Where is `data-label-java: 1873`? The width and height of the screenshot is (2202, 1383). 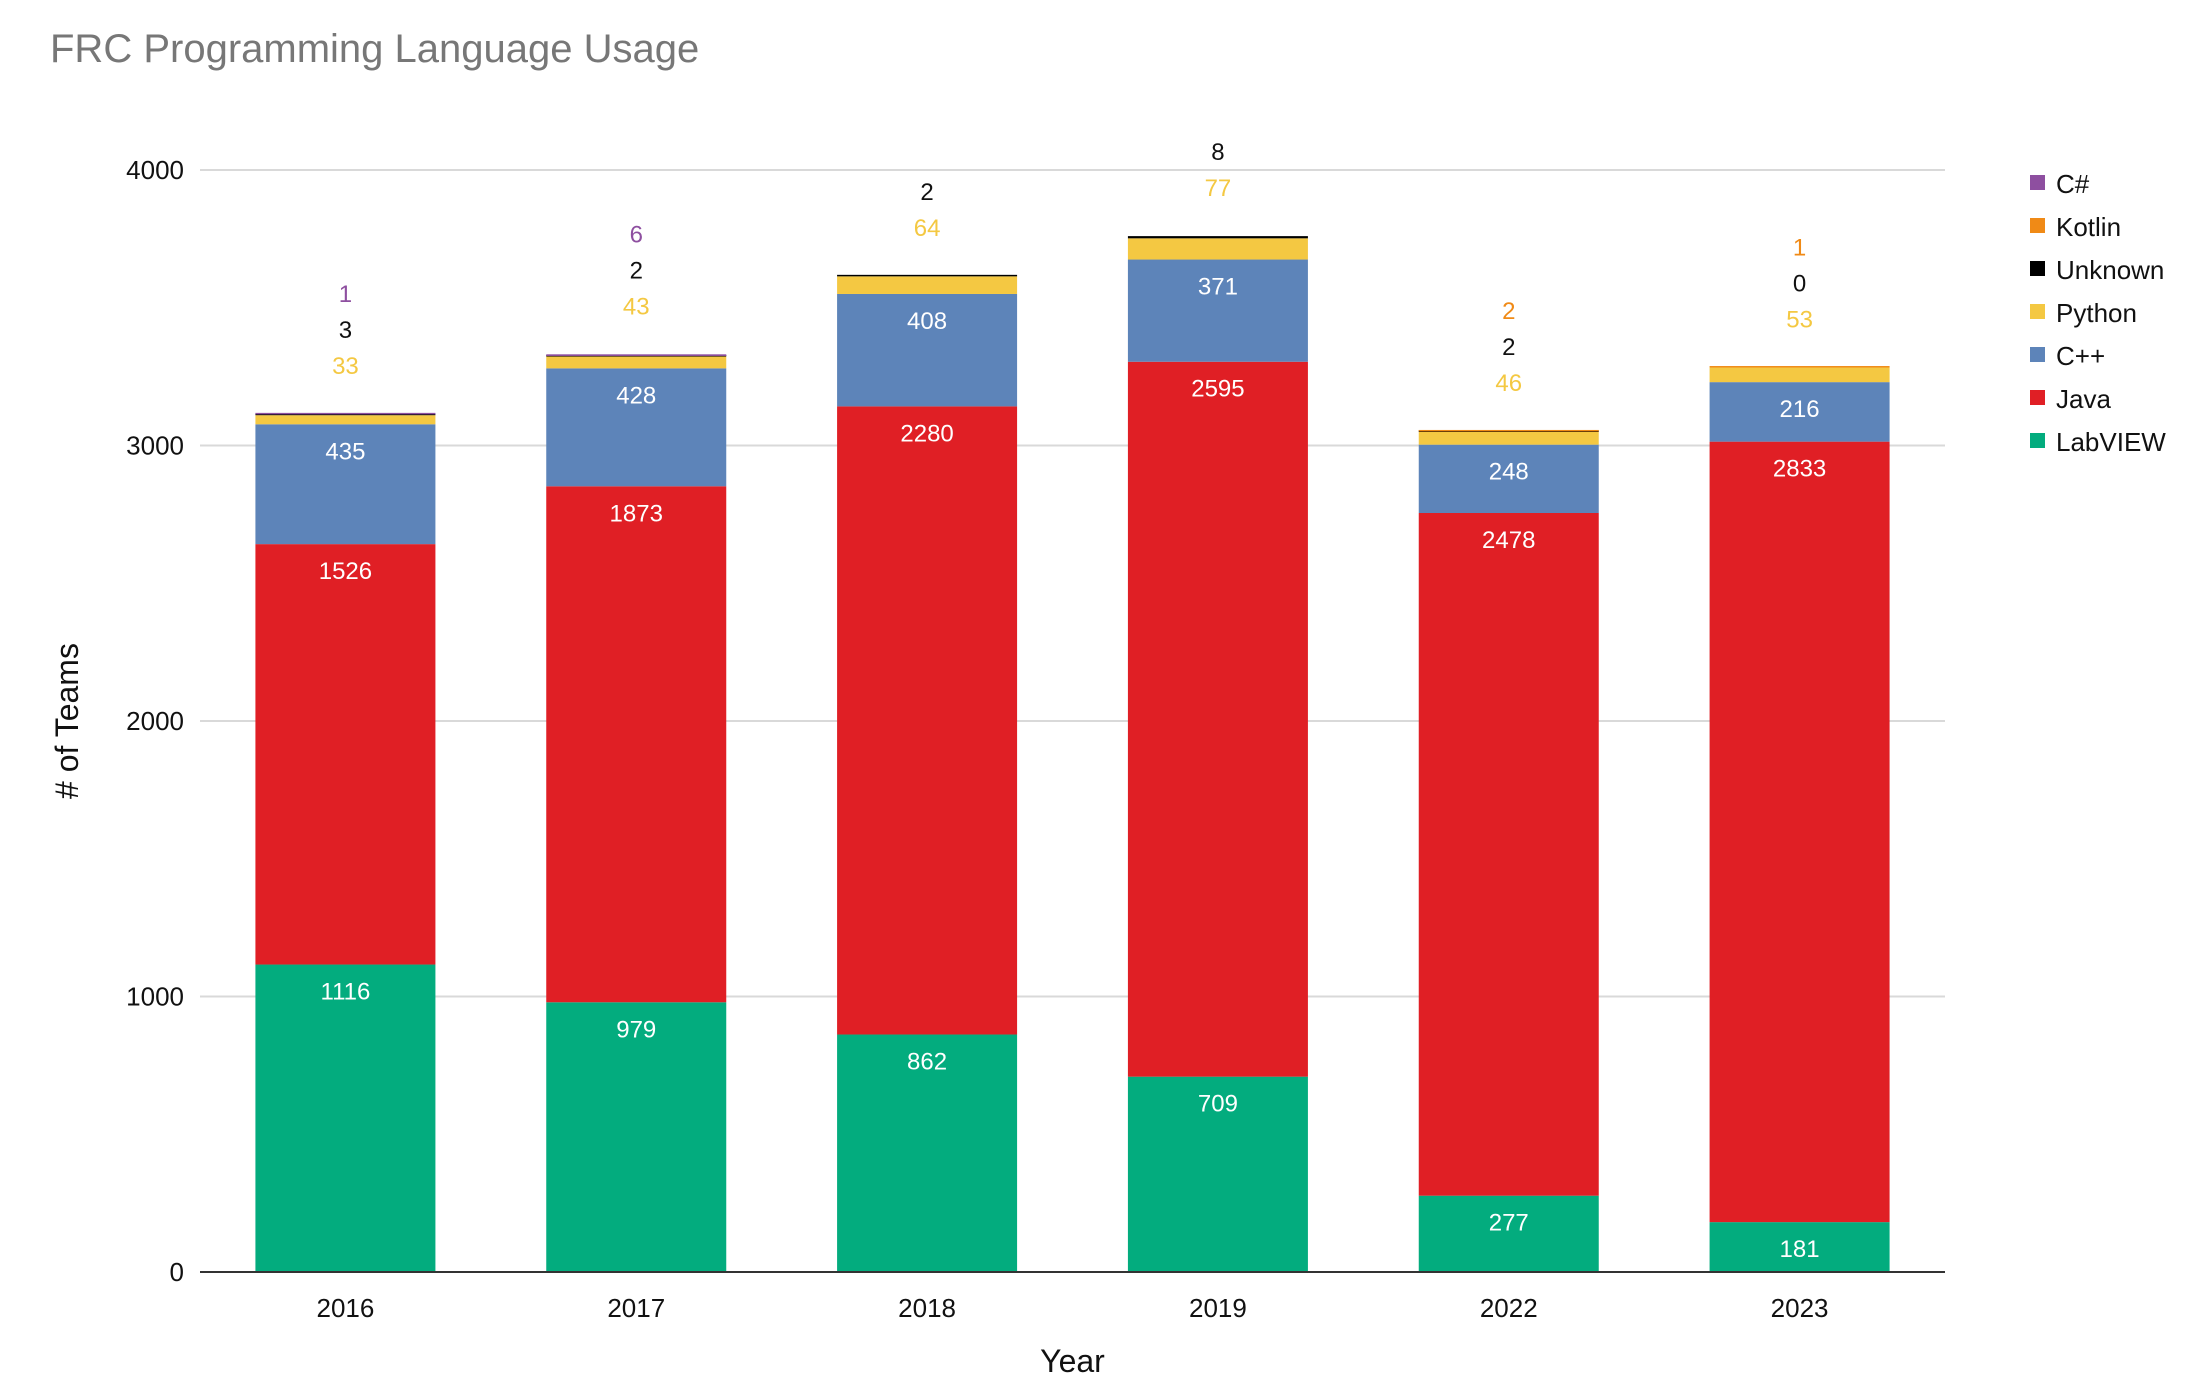 data-label-java: 1873 is located at coordinates (636, 513).